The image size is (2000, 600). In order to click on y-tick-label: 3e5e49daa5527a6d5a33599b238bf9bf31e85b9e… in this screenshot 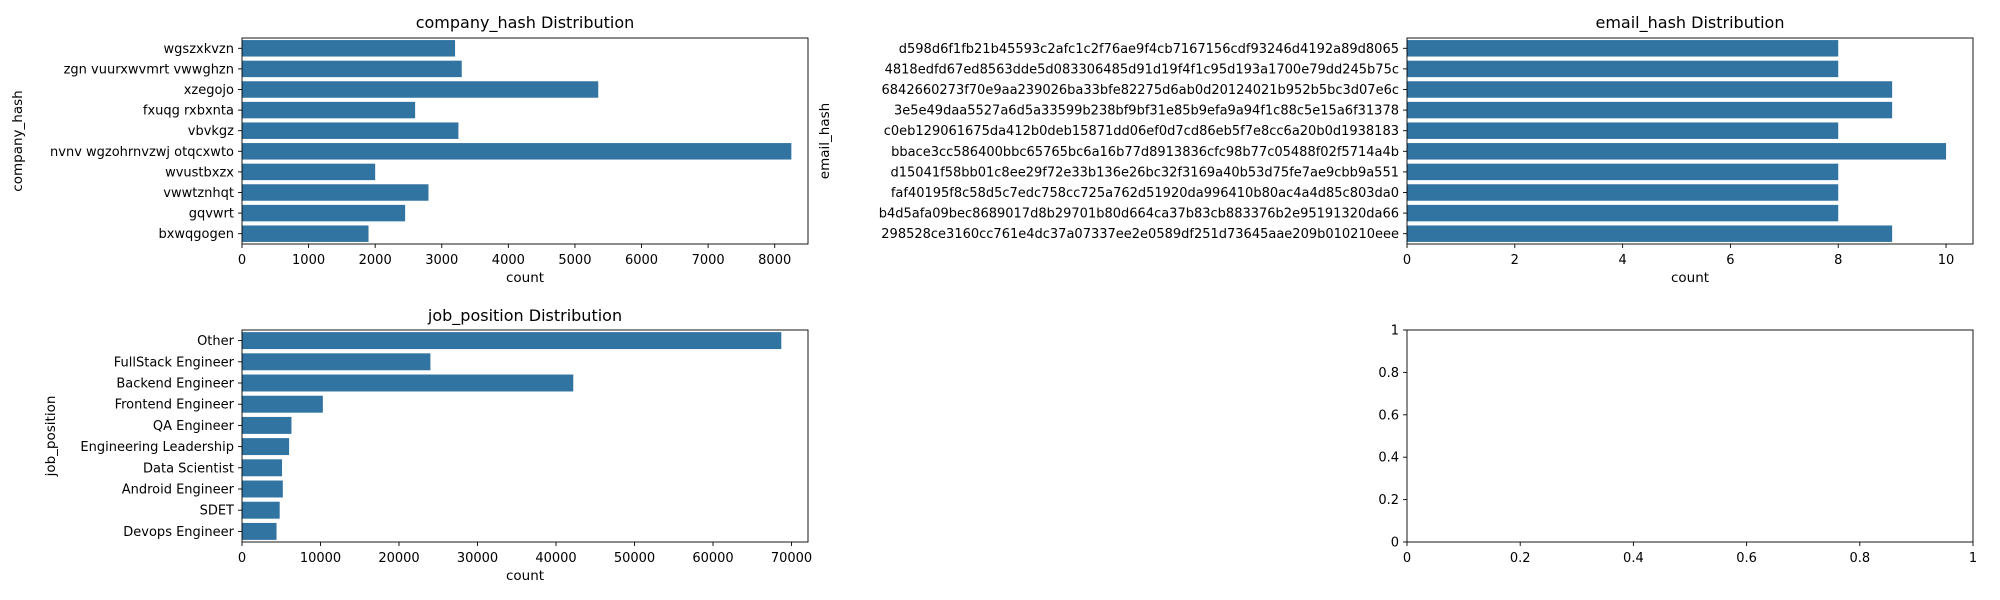, I will do `click(1146, 111)`.